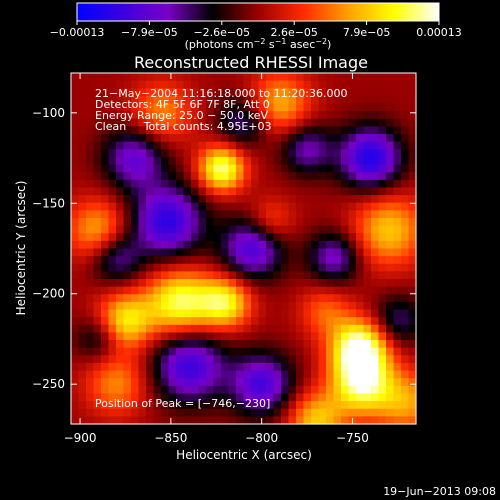  Describe the element at coordinates (293, 32) in the screenshot. I see `colorbar-tick-label: 2.6e−05` at that location.